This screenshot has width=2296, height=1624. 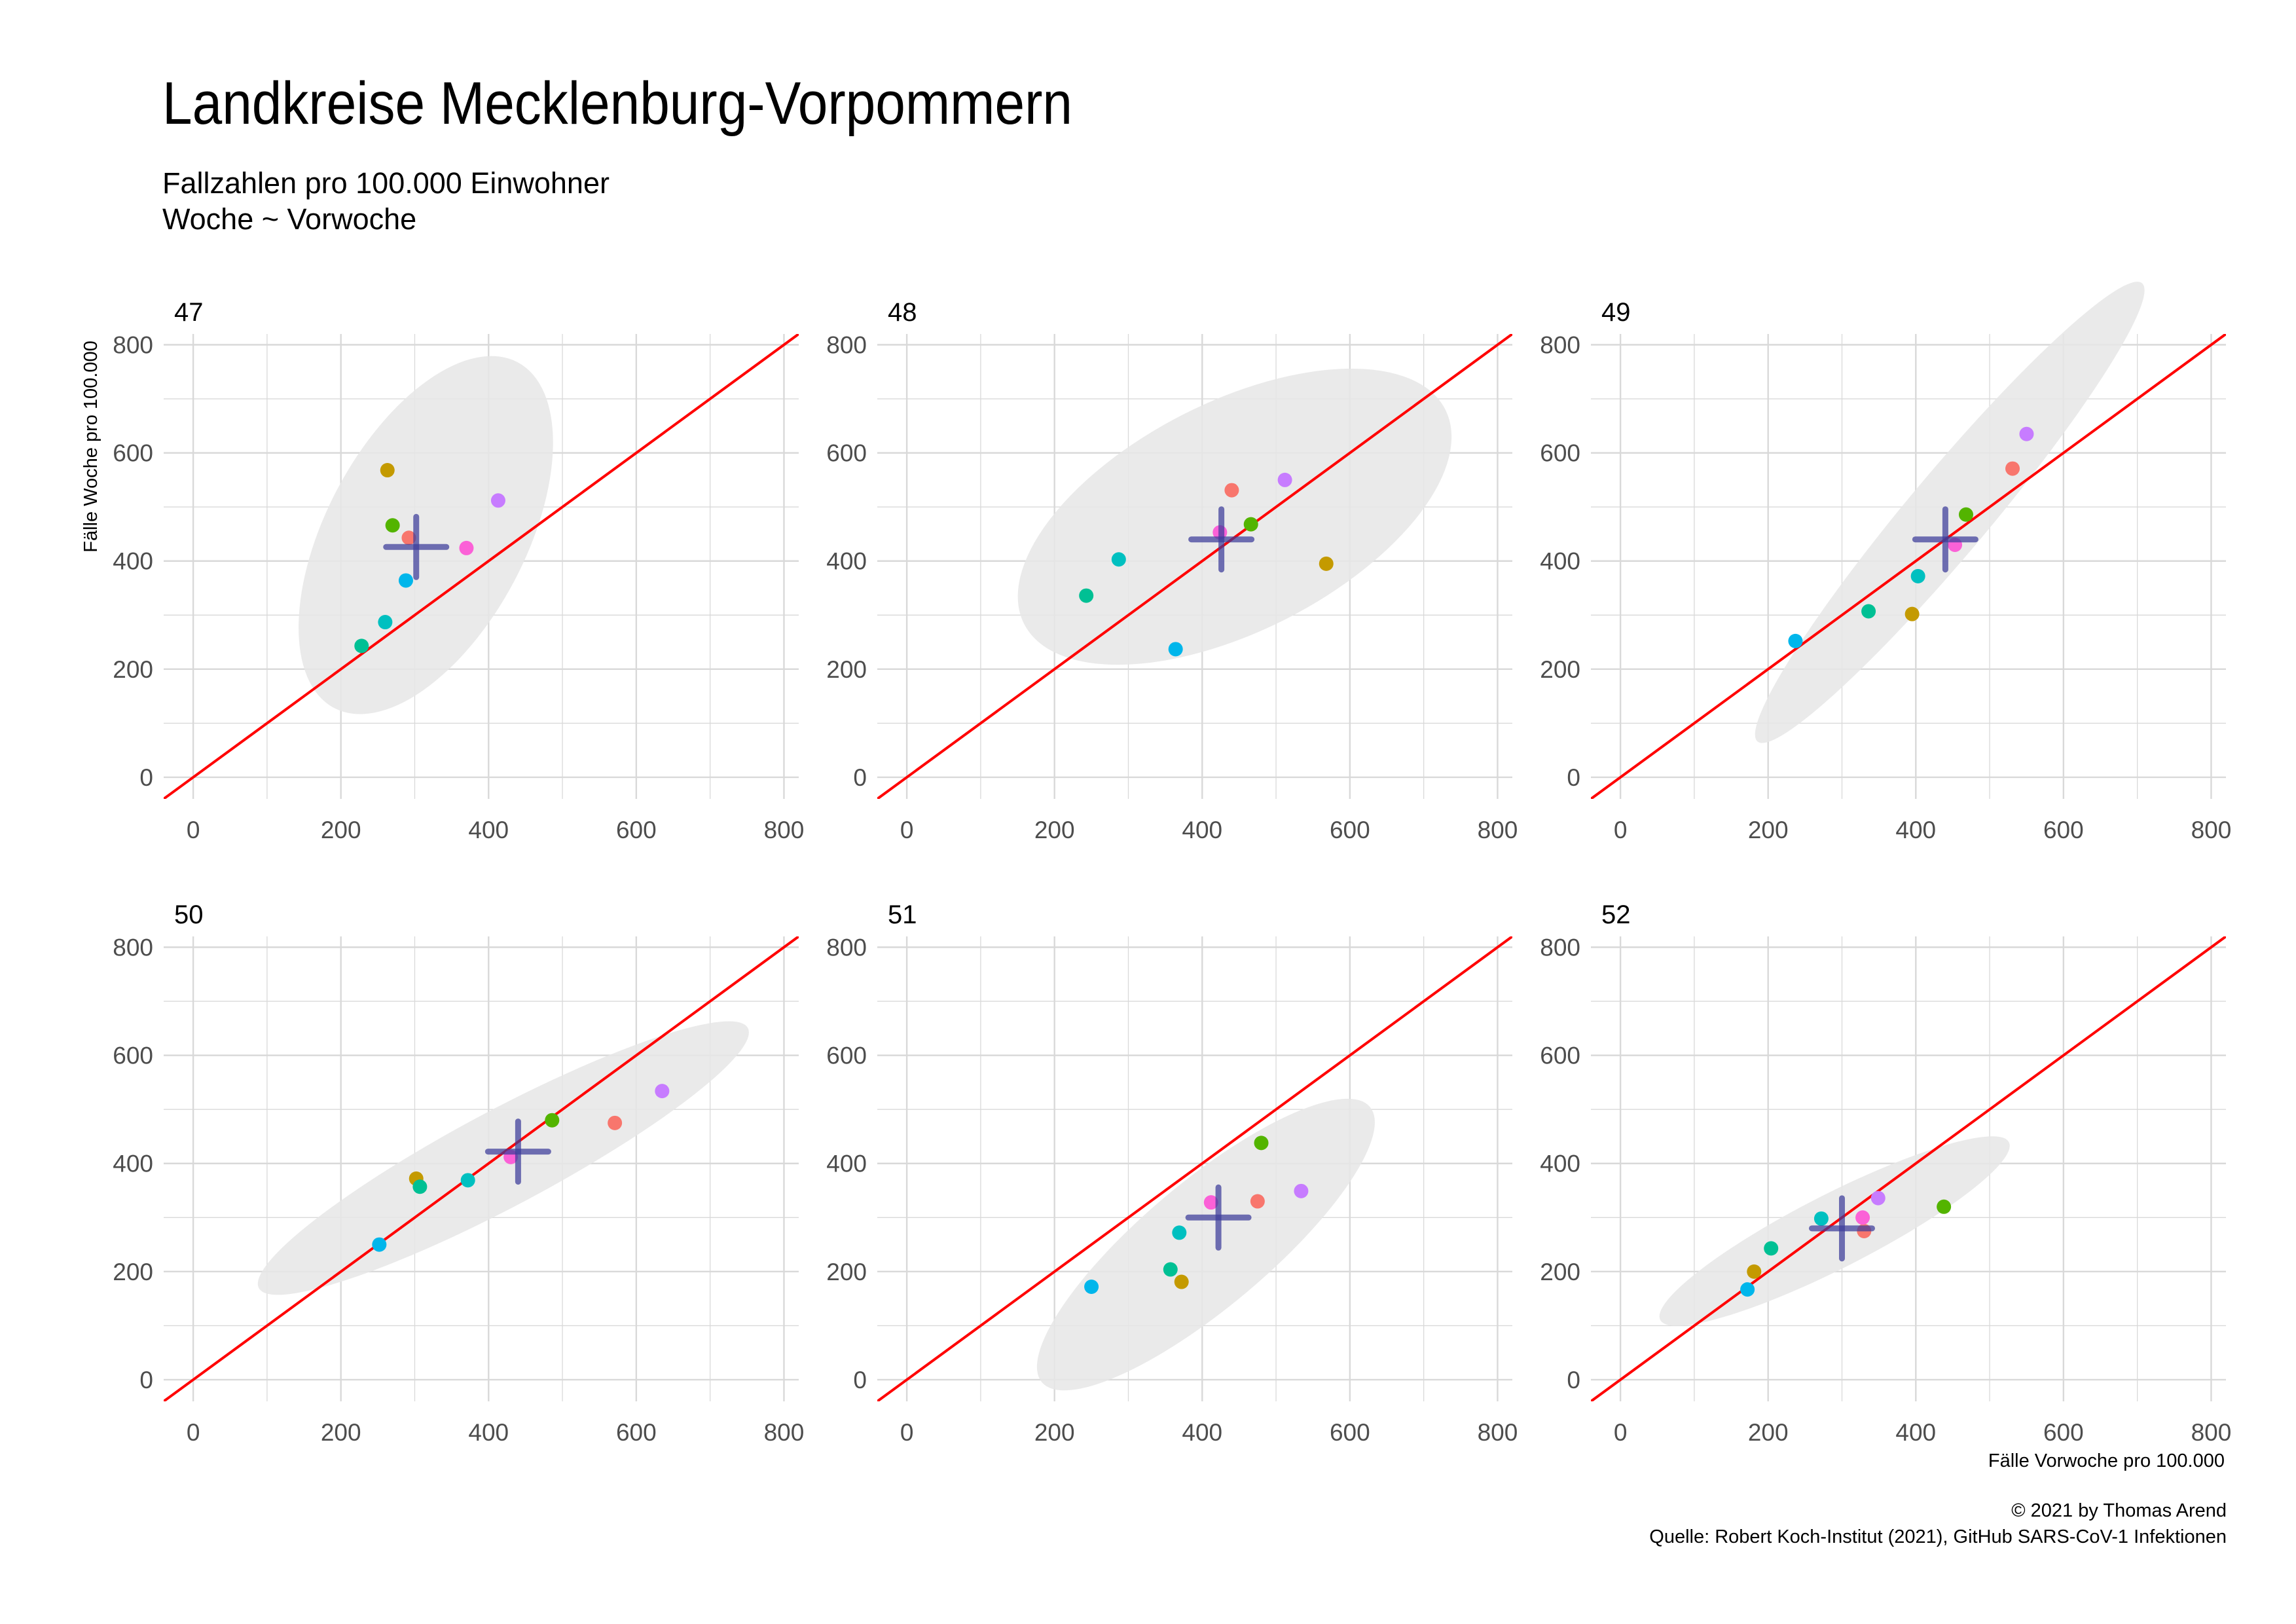 What do you see at coordinates (289, 219) in the screenshot?
I see `chart-subtitle-line2: Woche ~ Vorwoche` at bounding box center [289, 219].